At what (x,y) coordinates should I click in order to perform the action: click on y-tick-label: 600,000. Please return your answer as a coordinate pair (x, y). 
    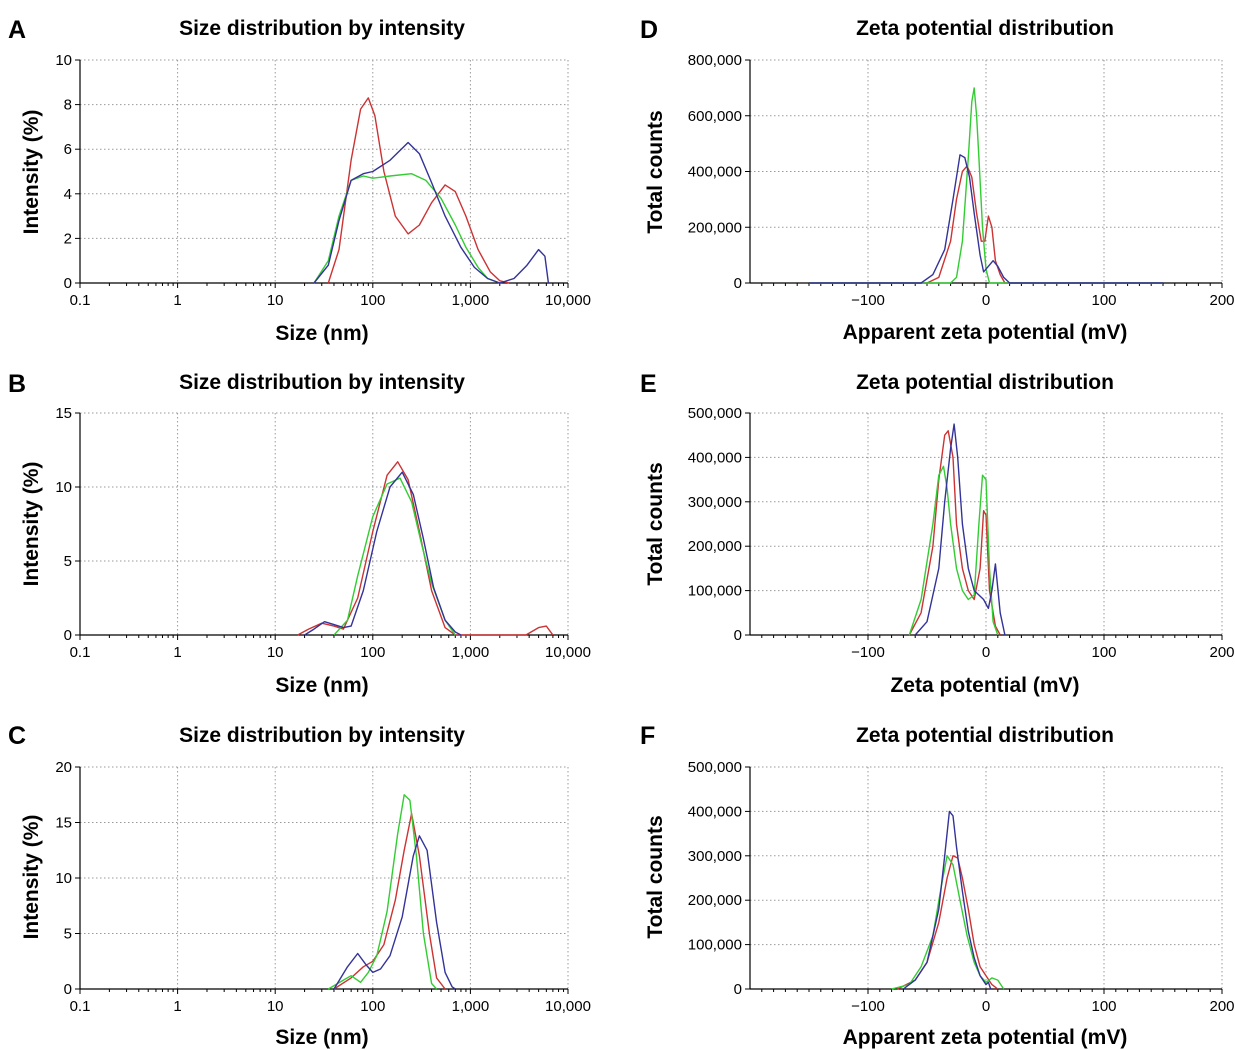
    Looking at the image, I should click on (715, 116).